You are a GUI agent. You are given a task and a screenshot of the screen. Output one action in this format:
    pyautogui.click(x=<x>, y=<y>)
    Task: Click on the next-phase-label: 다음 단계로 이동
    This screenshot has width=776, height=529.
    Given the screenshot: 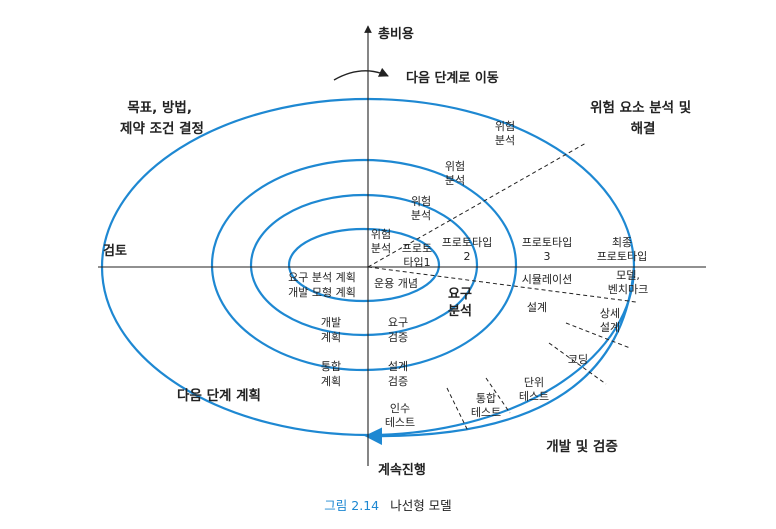 What is the action you would take?
    pyautogui.click(x=452, y=78)
    